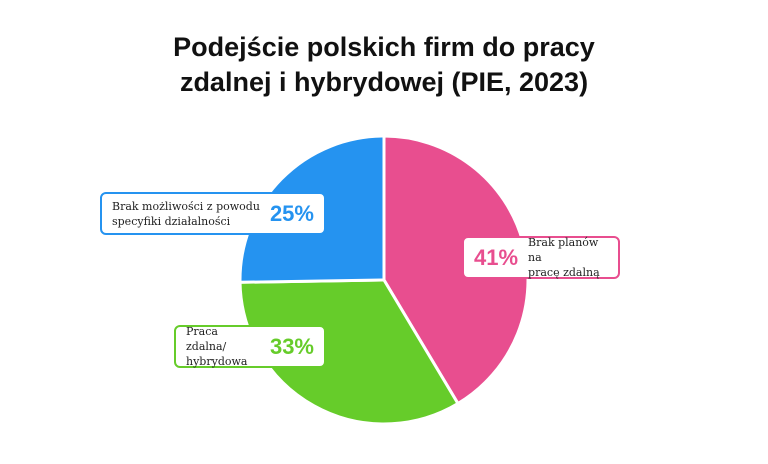 Image resolution: width=768 pixels, height=464 pixels. Describe the element at coordinates (217, 346) in the screenshot. I see `category-label: Praca zdalna/ hybrydowa` at that location.